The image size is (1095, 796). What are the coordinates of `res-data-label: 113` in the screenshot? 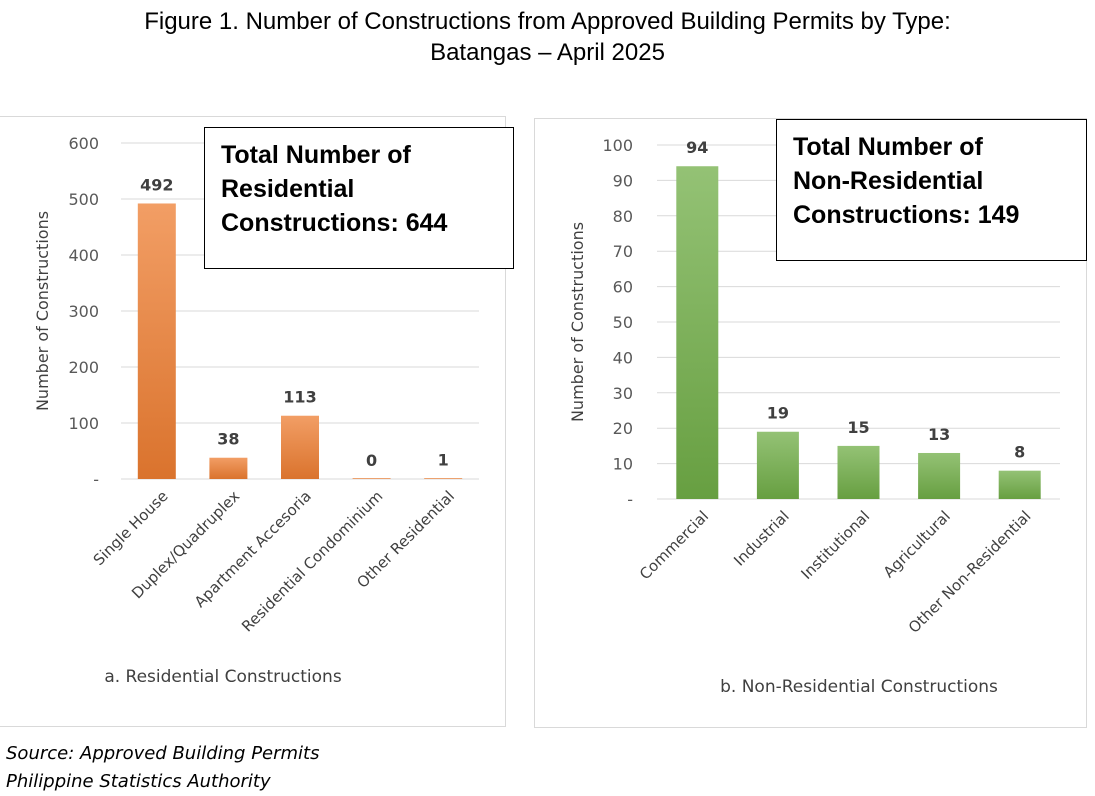 It's located at (299, 397).